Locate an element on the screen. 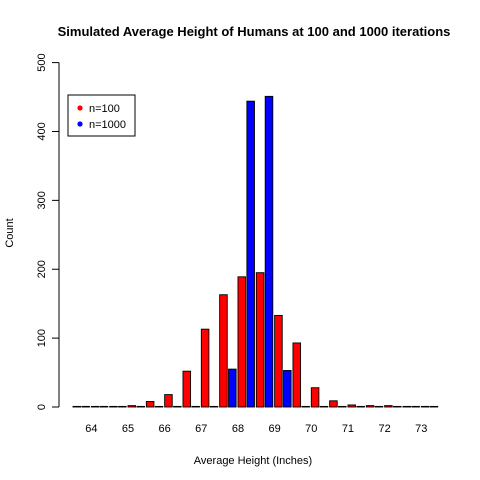 This screenshot has height=480, width=480. y-tick-label: 300 is located at coordinates (42, 200).